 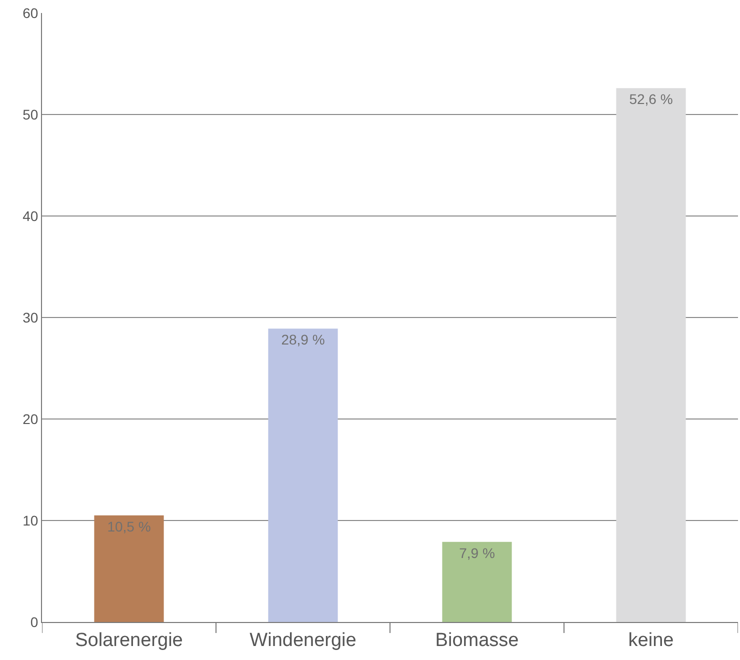 I want to click on x-tick-label: Solarenergie, so click(x=129, y=640).